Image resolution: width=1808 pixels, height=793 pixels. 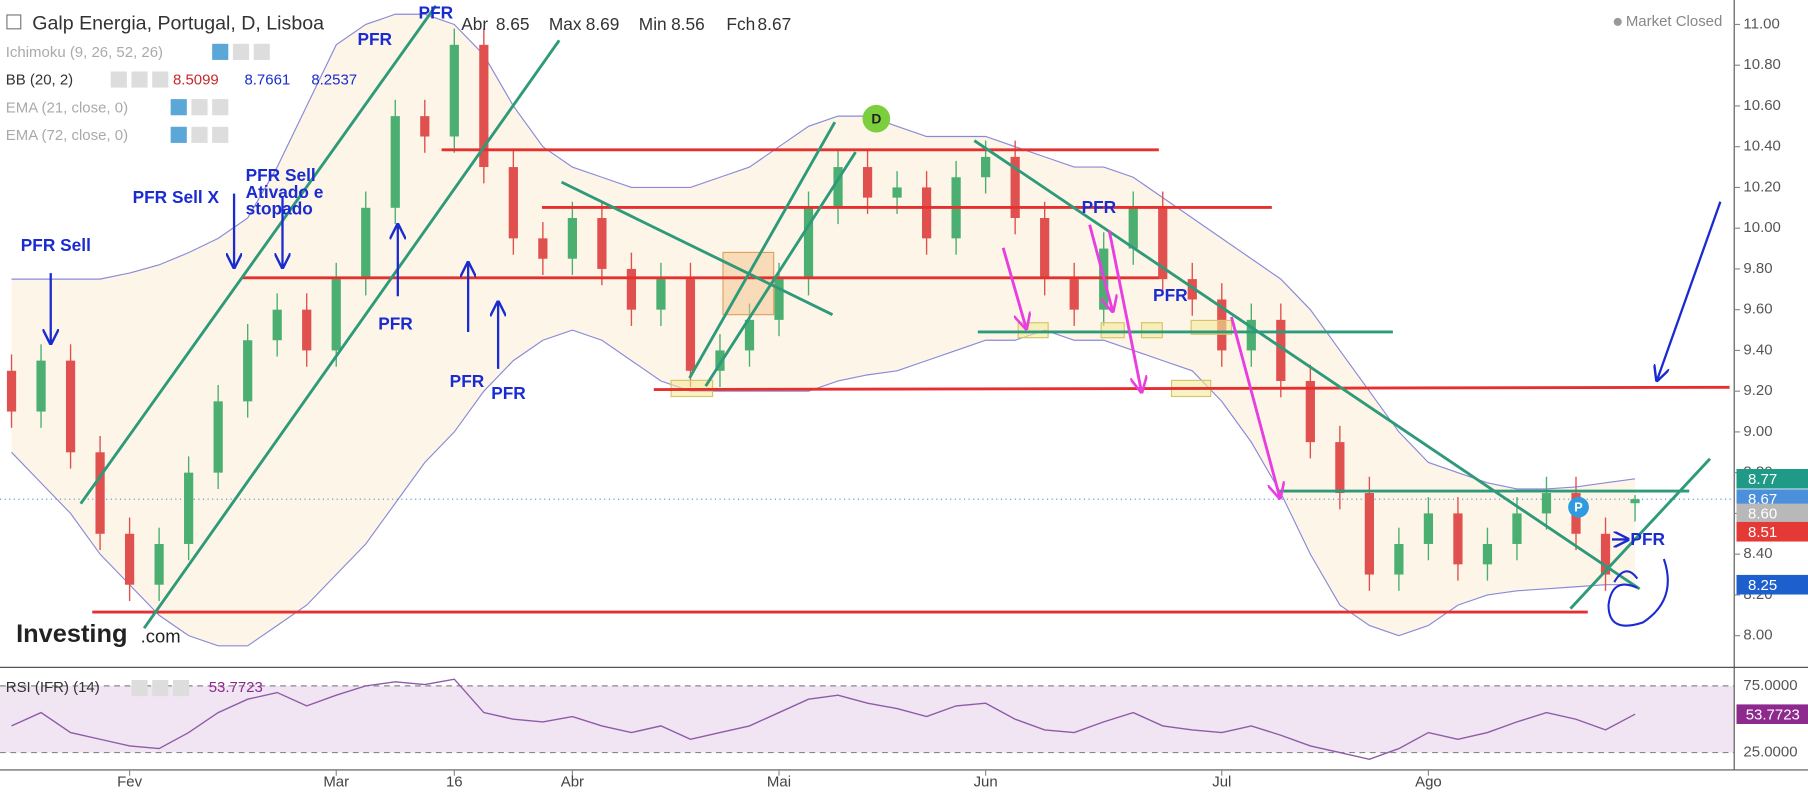 What do you see at coordinates (1761, 64) in the screenshot?
I see `y-tick-label: 10.80` at bounding box center [1761, 64].